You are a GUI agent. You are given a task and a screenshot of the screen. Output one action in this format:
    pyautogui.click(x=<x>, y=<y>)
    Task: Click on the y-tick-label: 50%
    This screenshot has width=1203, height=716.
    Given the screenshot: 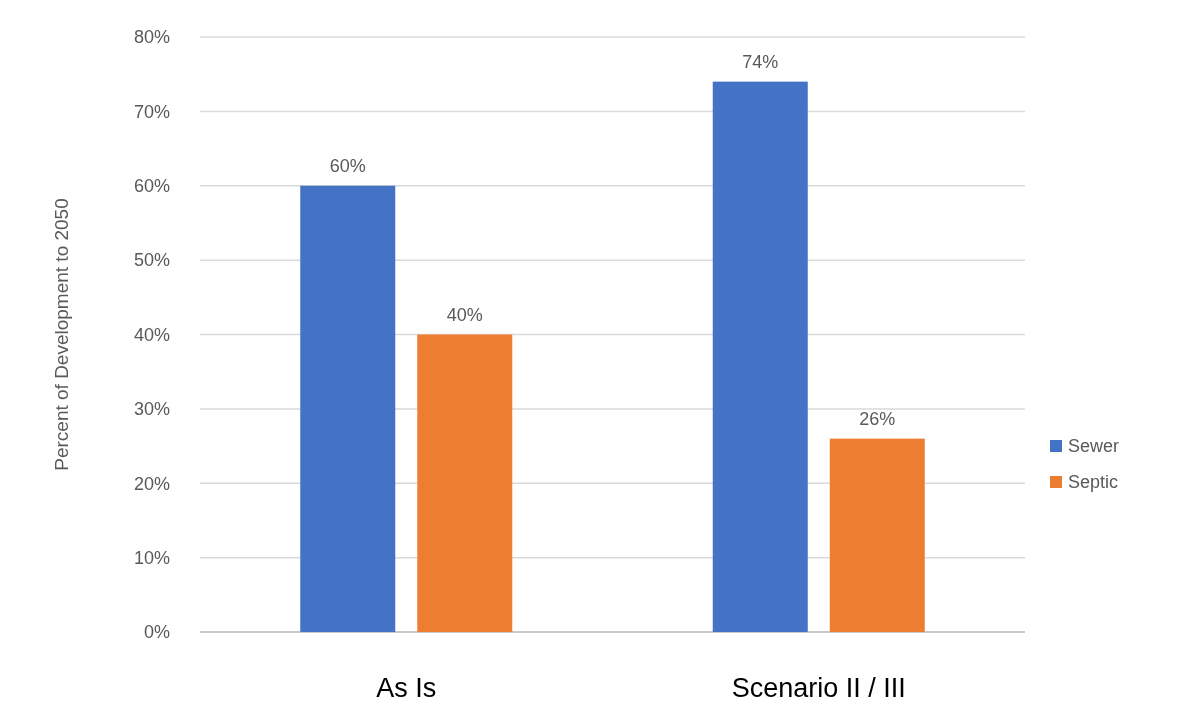 What is the action you would take?
    pyautogui.click(x=151, y=260)
    